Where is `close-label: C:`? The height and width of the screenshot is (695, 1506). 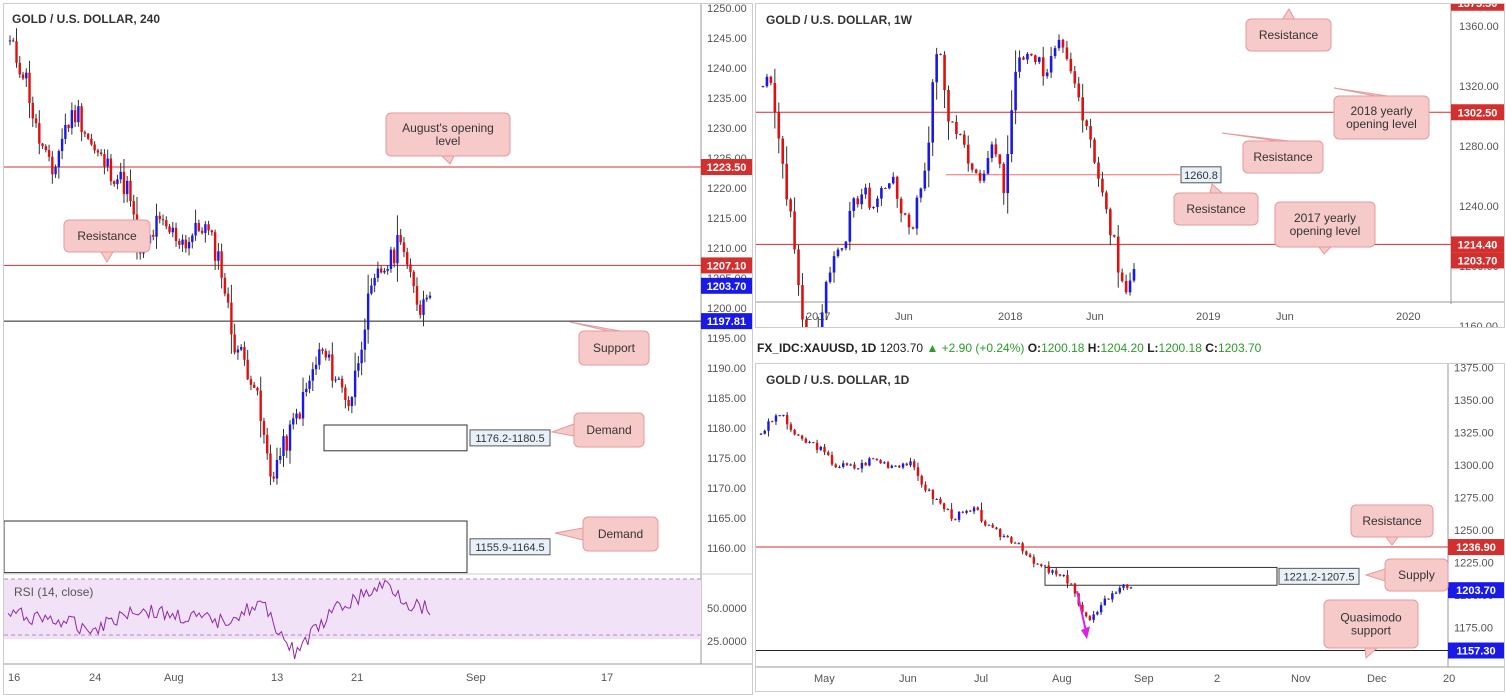
close-label: C: is located at coordinates (1211, 348).